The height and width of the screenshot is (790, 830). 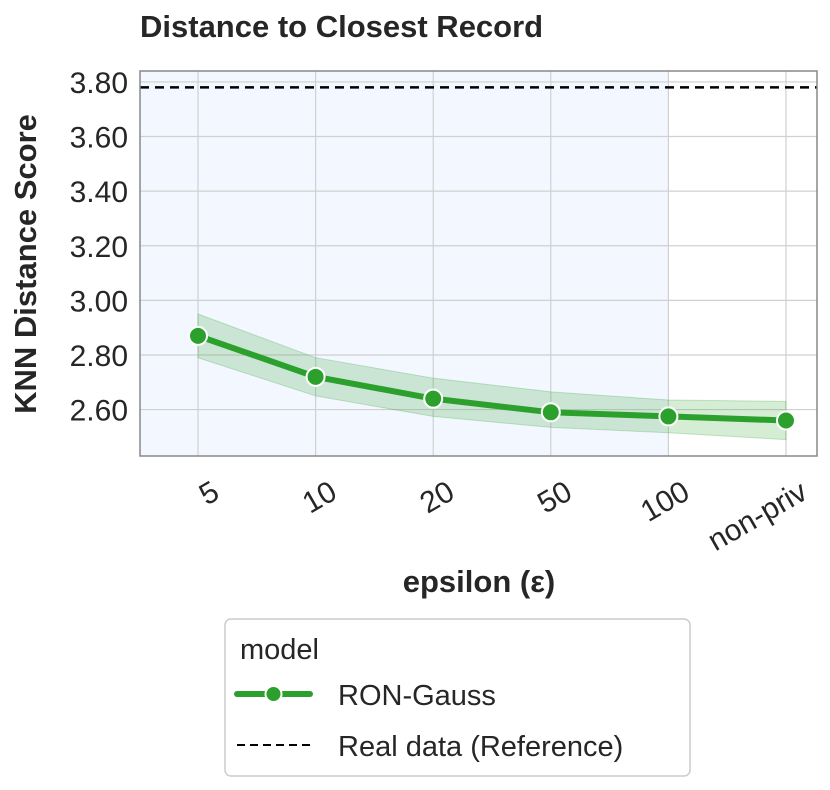 I want to click on ci-band-ron-gauss, so click(x=492, y=377).